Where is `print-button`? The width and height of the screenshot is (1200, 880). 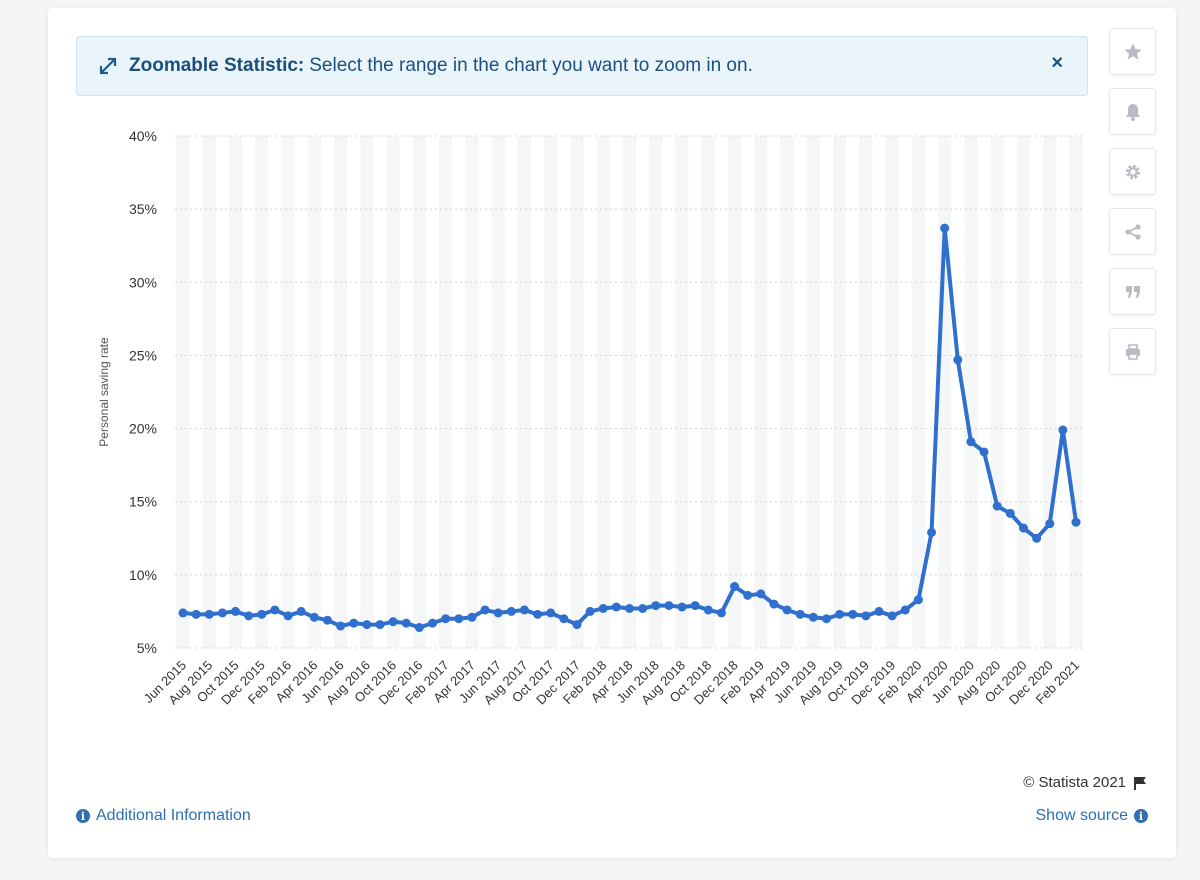
print-button is located at coordinates (1132, 351).